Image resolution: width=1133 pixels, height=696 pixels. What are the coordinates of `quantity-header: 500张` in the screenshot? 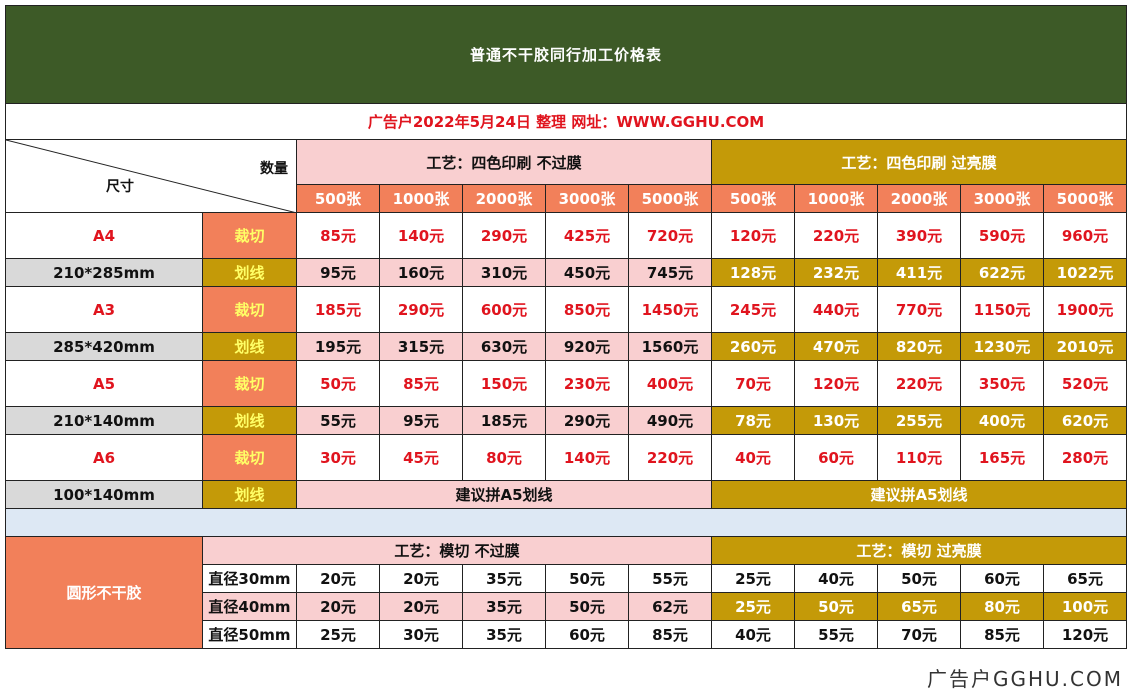 It's located at (338, 198).